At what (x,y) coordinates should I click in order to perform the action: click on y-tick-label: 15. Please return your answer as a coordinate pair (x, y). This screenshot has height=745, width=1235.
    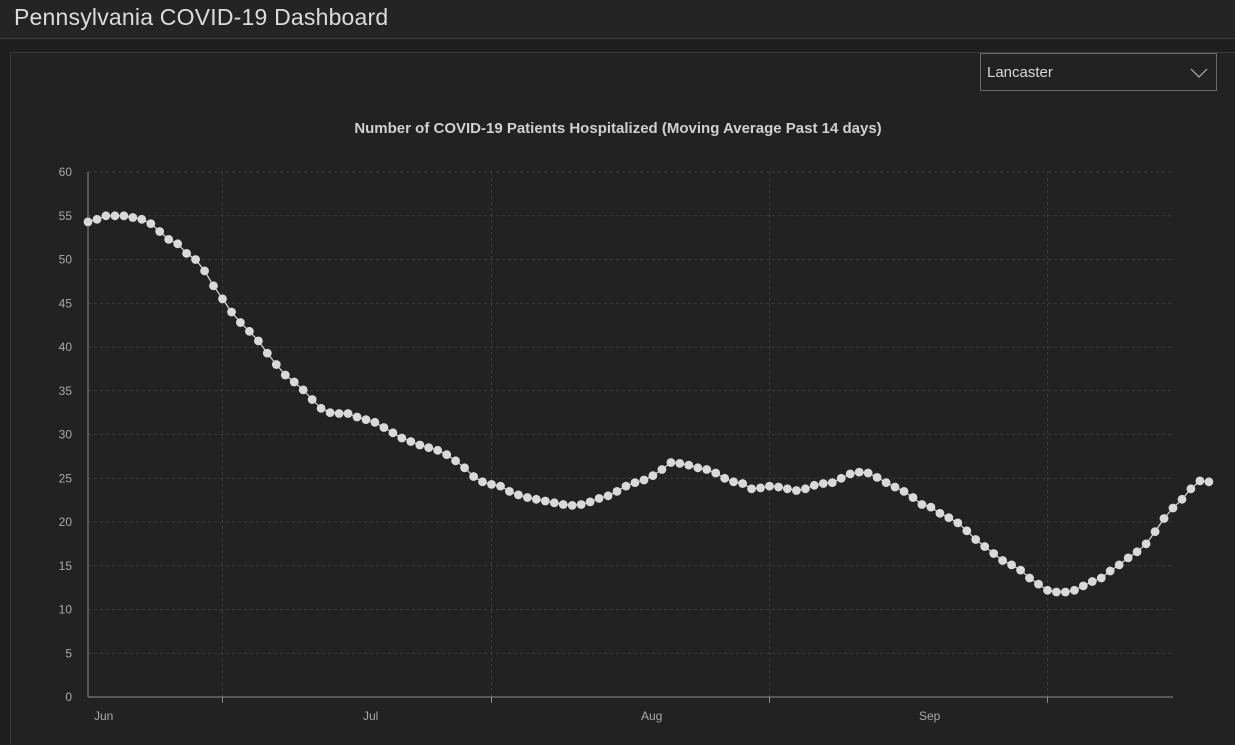
    Looking at the image, I should click on (66, 566).